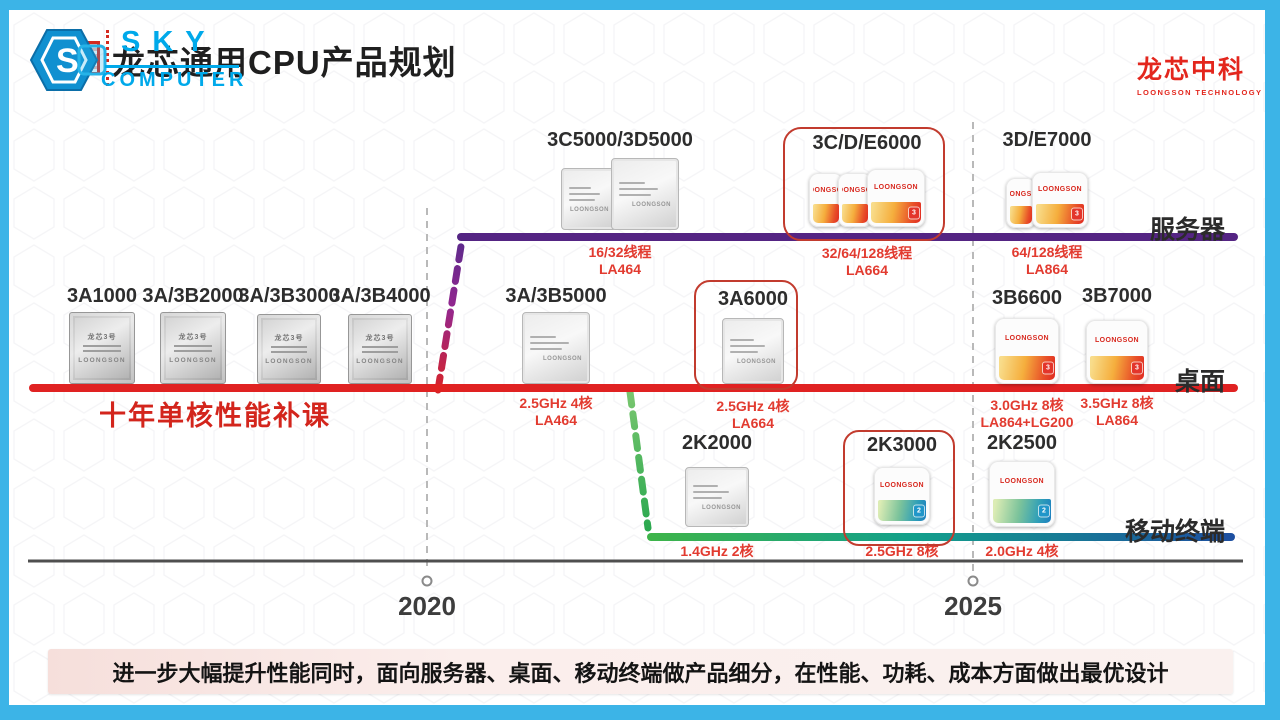 The width and height of the screenshot is (1280, 720). Describe the element at coordinates (284, 62) in the screenshot. I see `page-title: 龙芯通用CPU产品规划` at that location.